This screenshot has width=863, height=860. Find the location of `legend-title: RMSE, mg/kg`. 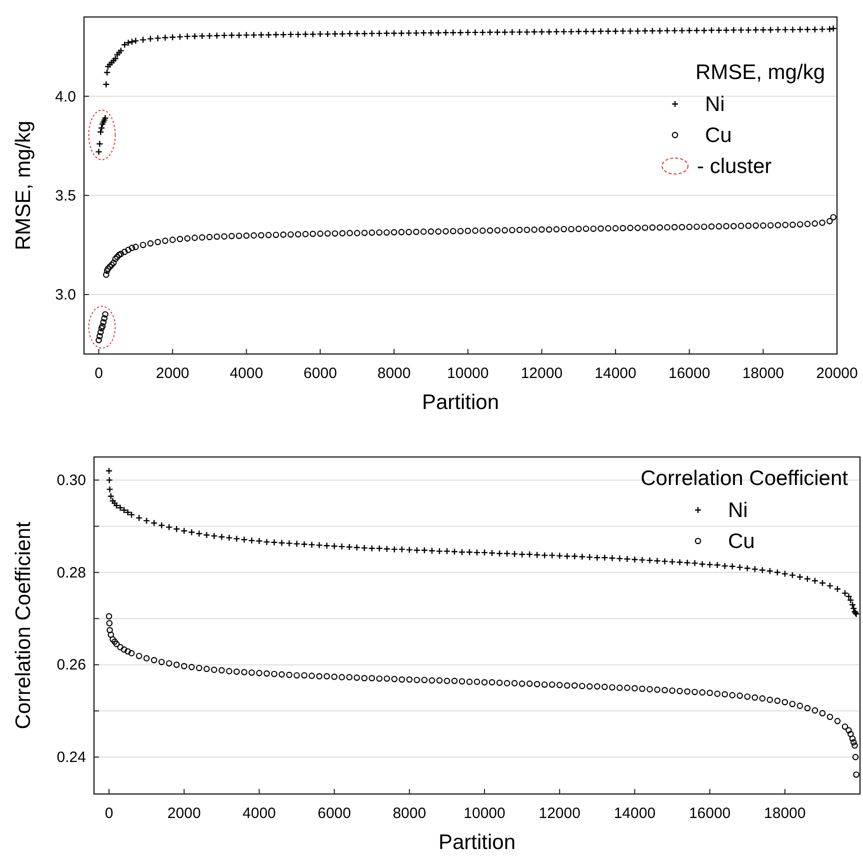

legend-title: RMSE, mg/kg is located at coordinates (760, 72).